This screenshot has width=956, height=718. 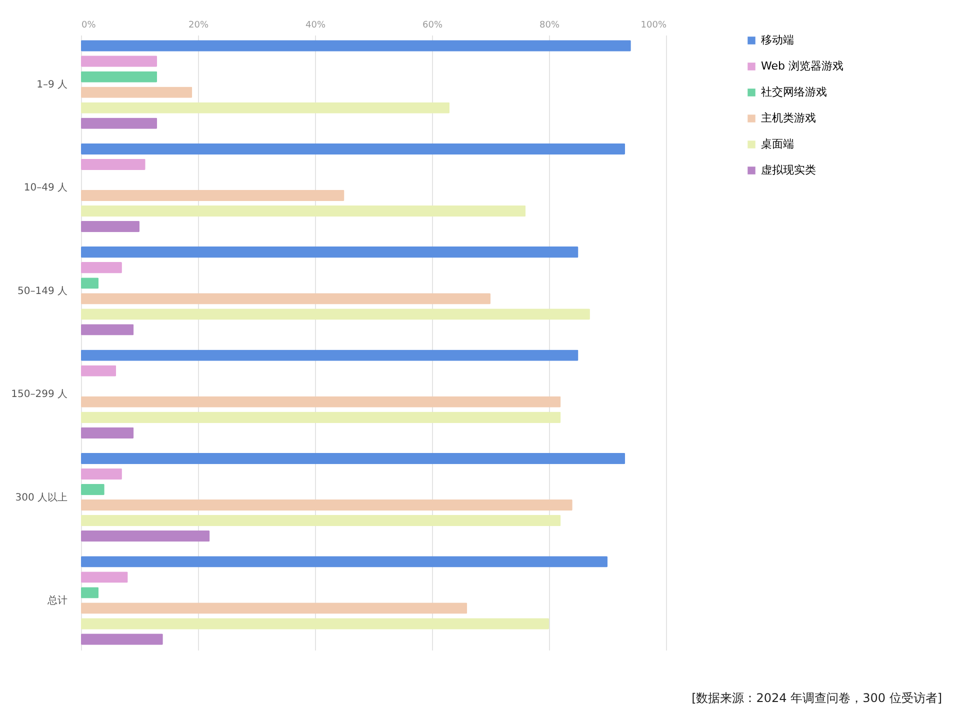 I want to click on text: [数据来源：2024 年调查问卷，300 位受访者], so click(x=817, y=698).